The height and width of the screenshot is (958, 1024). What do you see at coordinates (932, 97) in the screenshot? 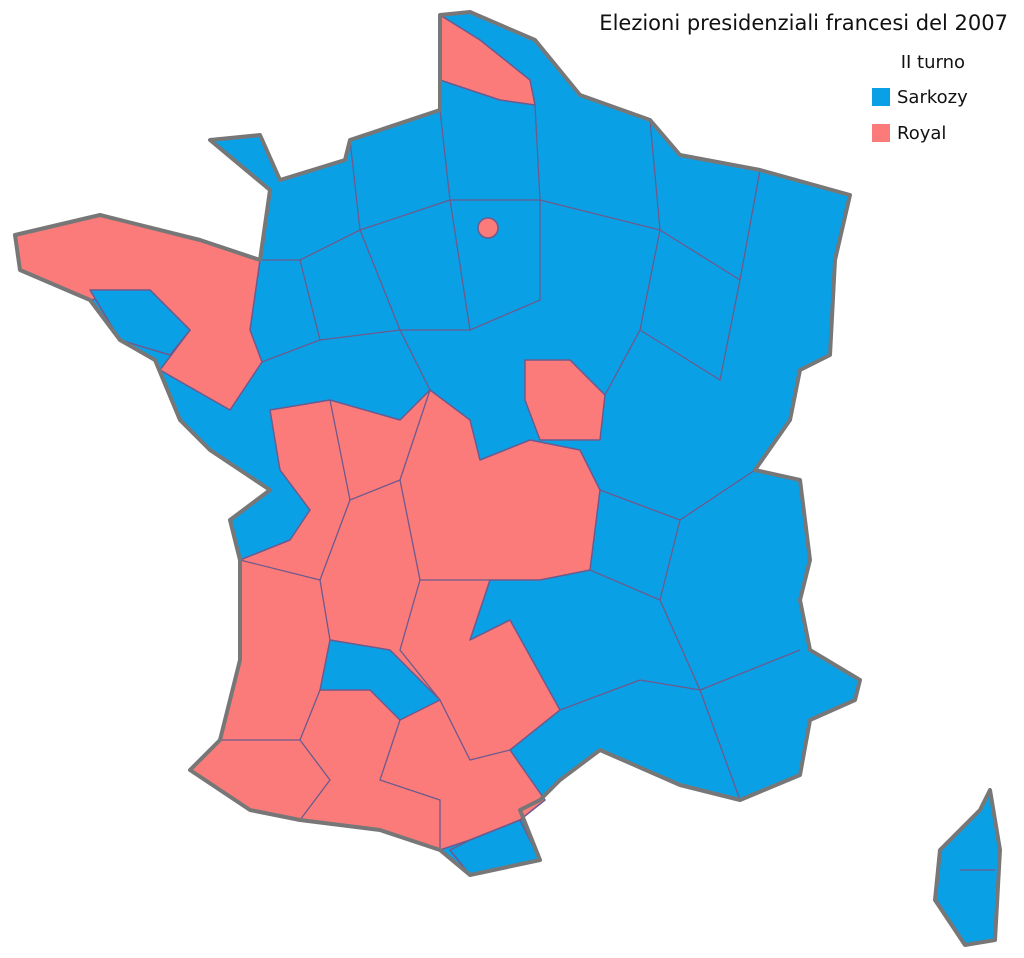
I see `legend-label: Sarkozy` at bounding box center [932, 97].